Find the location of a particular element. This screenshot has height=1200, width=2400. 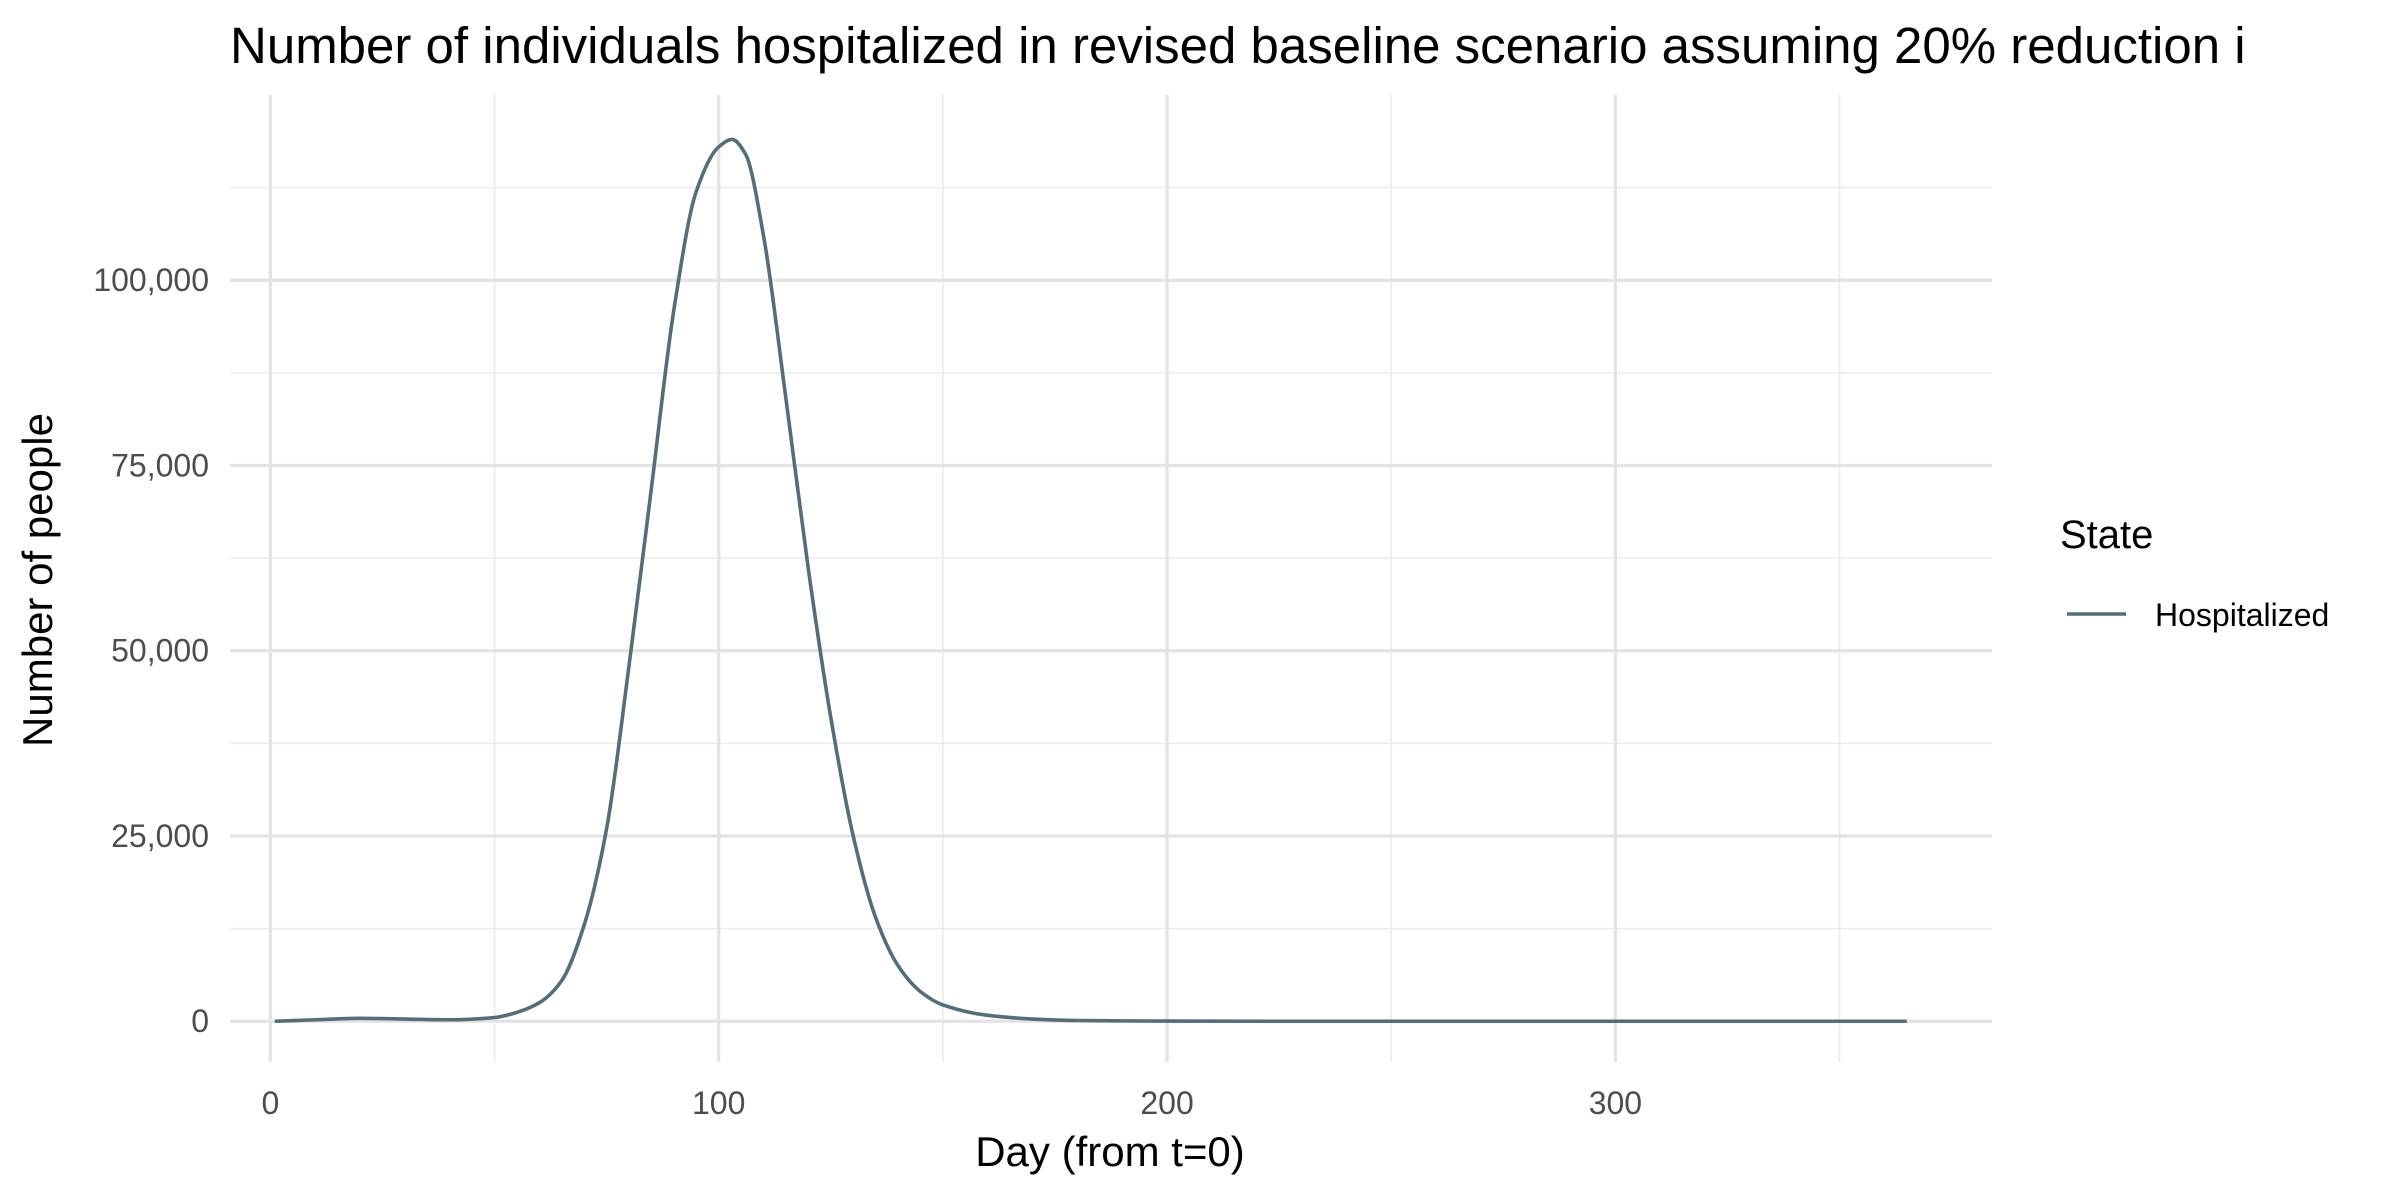

y-axis-title: Number of people is located at coordinates (37, 580).